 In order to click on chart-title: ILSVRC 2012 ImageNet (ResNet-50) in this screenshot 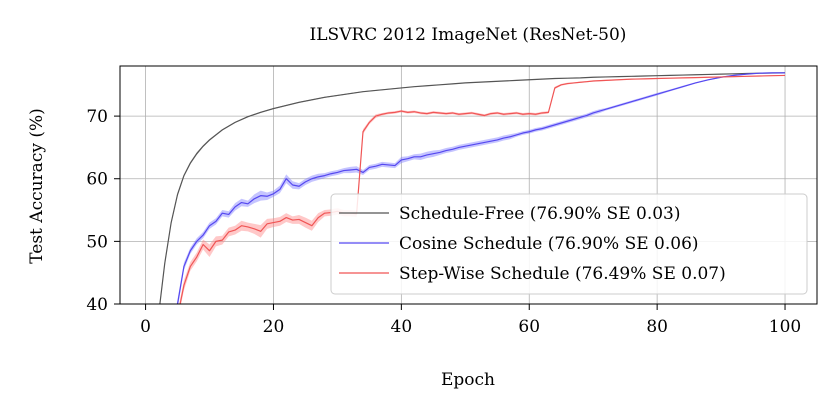, I will do `click(468, 35)`.